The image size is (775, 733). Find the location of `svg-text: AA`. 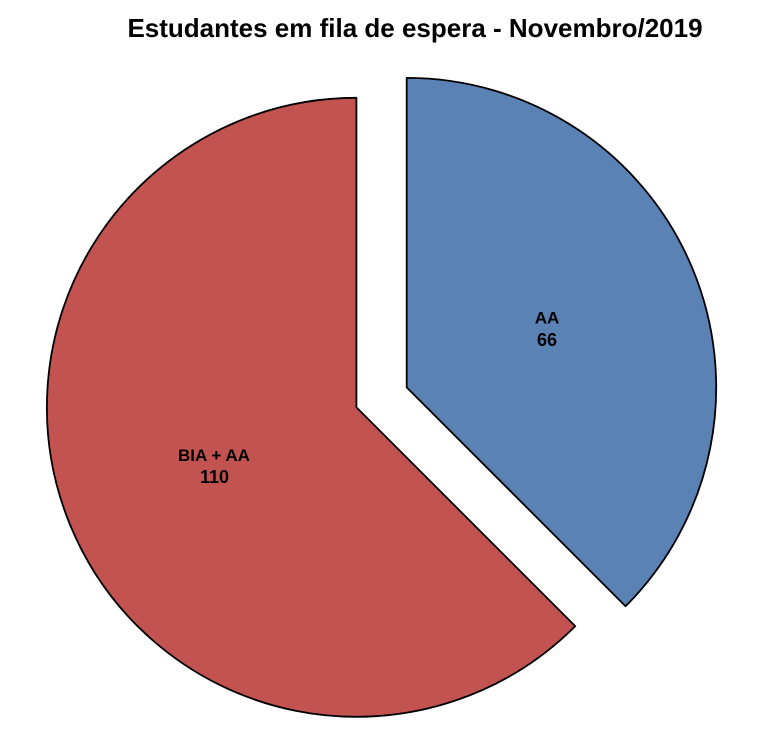

svg-text: AA is located at coordinates (547, 318).